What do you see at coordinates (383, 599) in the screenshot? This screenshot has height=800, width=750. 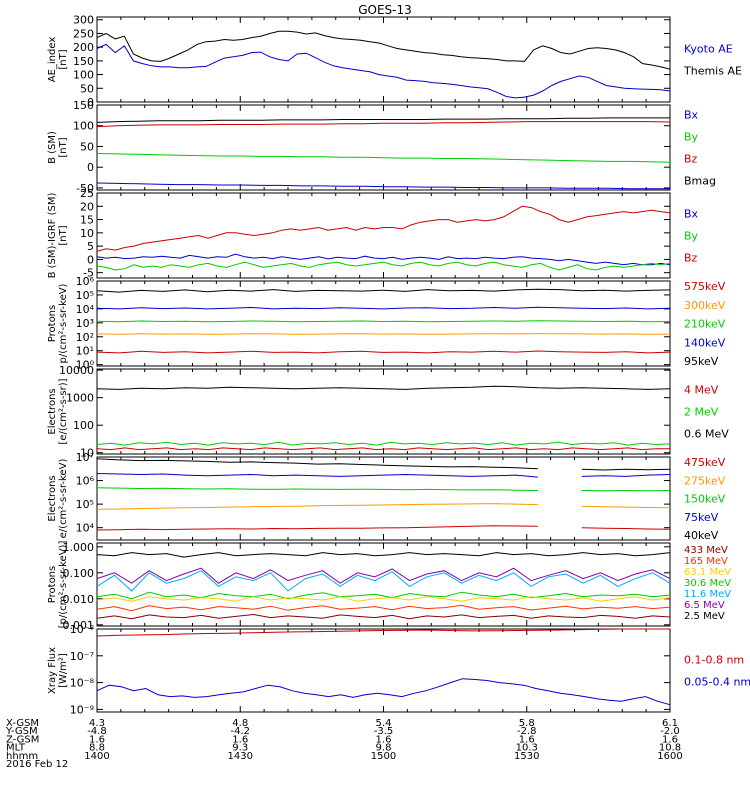 I see `series-line-63-1-mev` at bounding box center [383, 599].